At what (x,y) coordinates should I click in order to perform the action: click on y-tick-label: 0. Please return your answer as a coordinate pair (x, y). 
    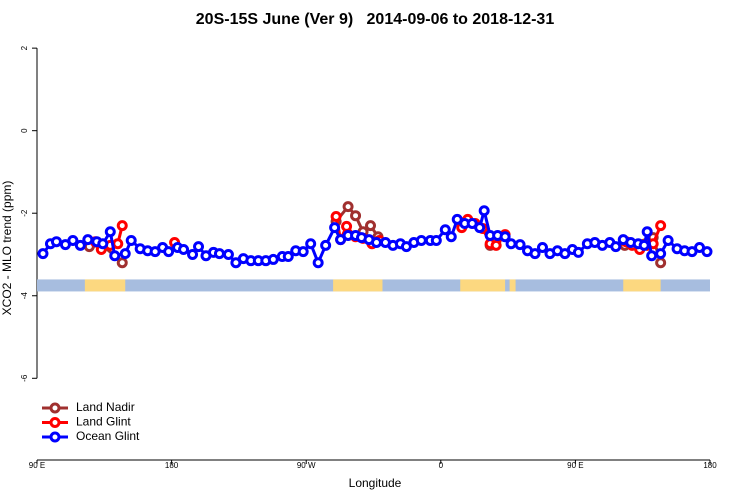
    Looking at the image, I should click on (24, 130).